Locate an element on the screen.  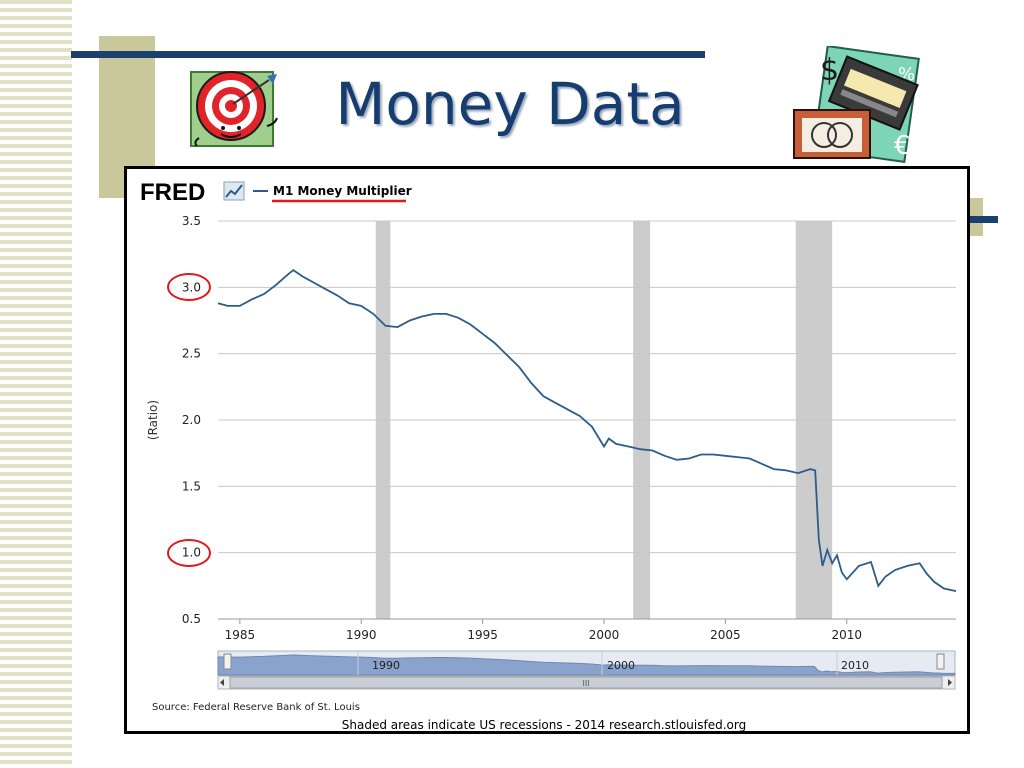
navigator-label: 1990 is located at coordinates (386, 665).